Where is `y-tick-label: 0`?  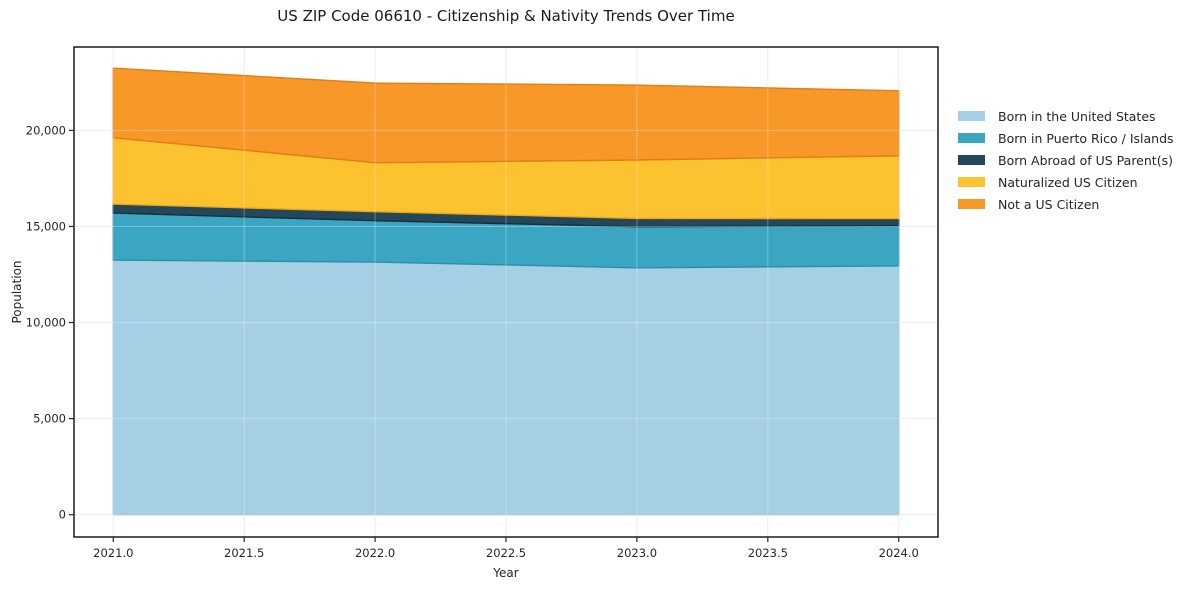 y-tick-label: 0 is located at coordinates (62, 515).